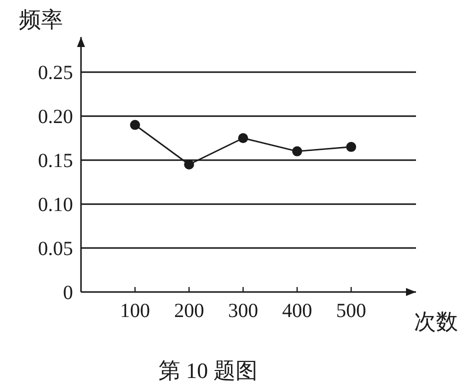 This screenshot has width=476, height=390. I want to click on annotation: 第 10 题图, so click(208, 370).